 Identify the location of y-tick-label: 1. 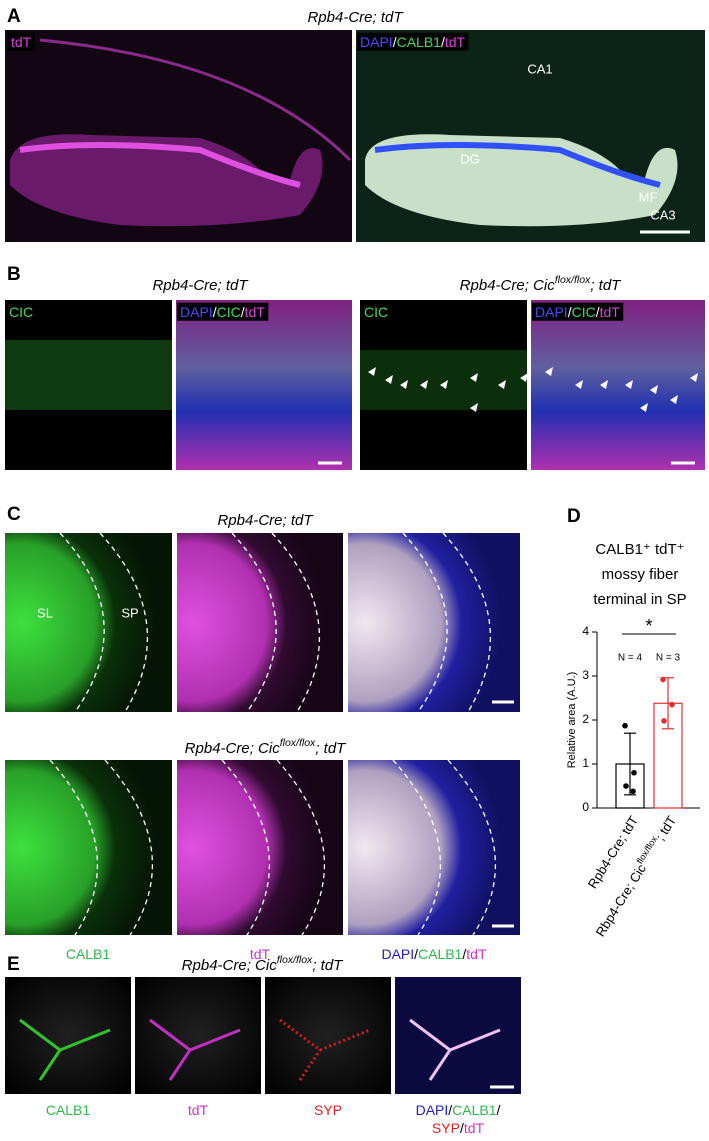
(585, 763).